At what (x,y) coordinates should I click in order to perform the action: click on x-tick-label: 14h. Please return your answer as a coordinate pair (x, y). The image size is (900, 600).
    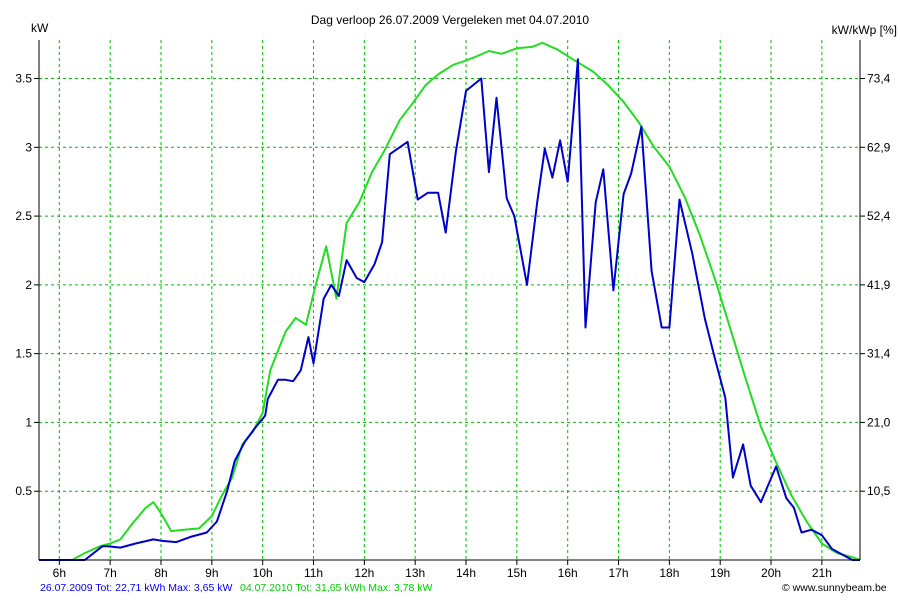
    Looking at the image, I should click on (466, 573).